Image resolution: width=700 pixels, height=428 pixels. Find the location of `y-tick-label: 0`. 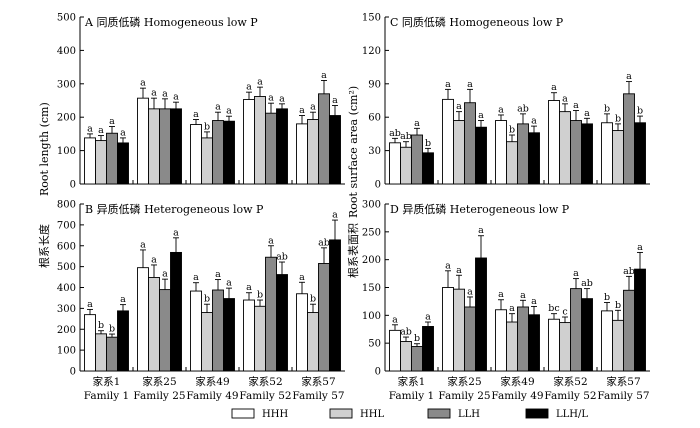

y-tick-label: 0 is located at coordinates (73, 185).